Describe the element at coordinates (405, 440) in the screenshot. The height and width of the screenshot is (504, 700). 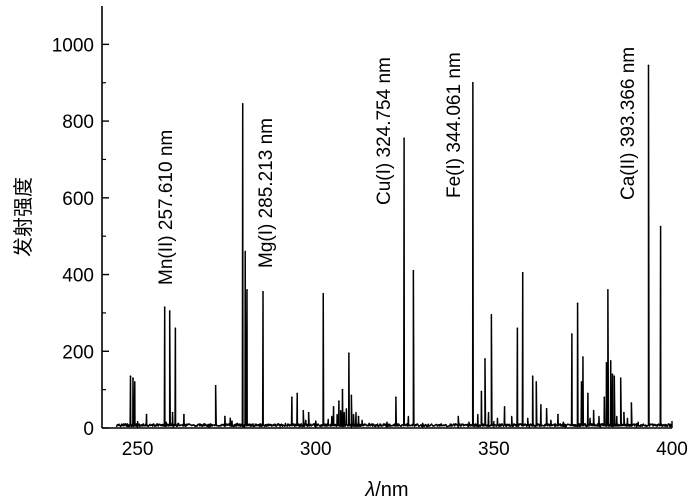
I see `x-ticks: 250 300 350 400` at that location.